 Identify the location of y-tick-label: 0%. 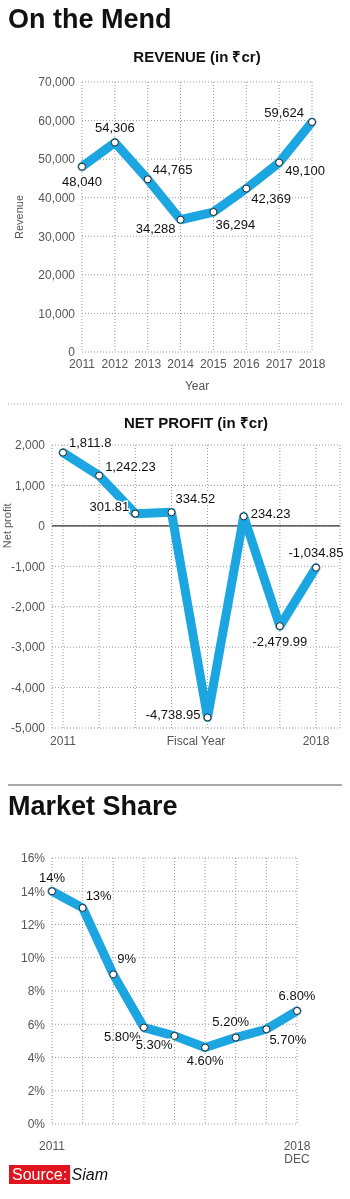
(36, 1124).